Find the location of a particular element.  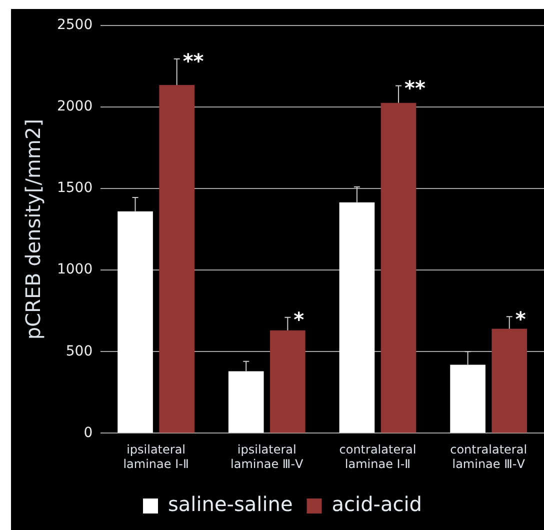

x-tick-label: contralateral laminae Ⅲ-Ⅴ is located at coordinates (489, 456).